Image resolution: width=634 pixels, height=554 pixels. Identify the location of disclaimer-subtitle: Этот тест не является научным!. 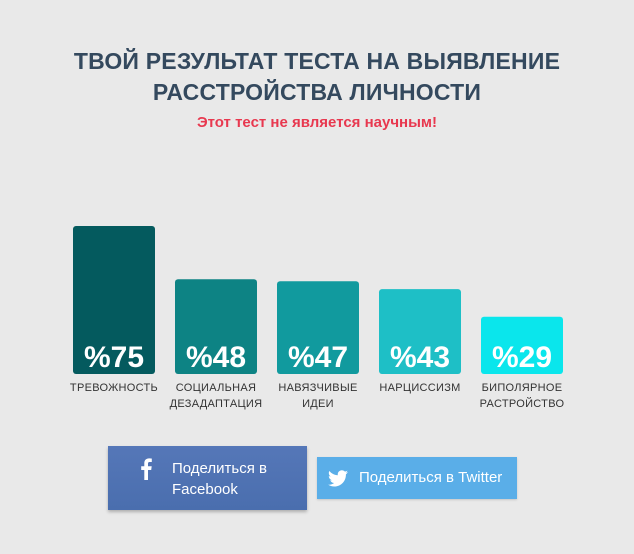
(317, 122).